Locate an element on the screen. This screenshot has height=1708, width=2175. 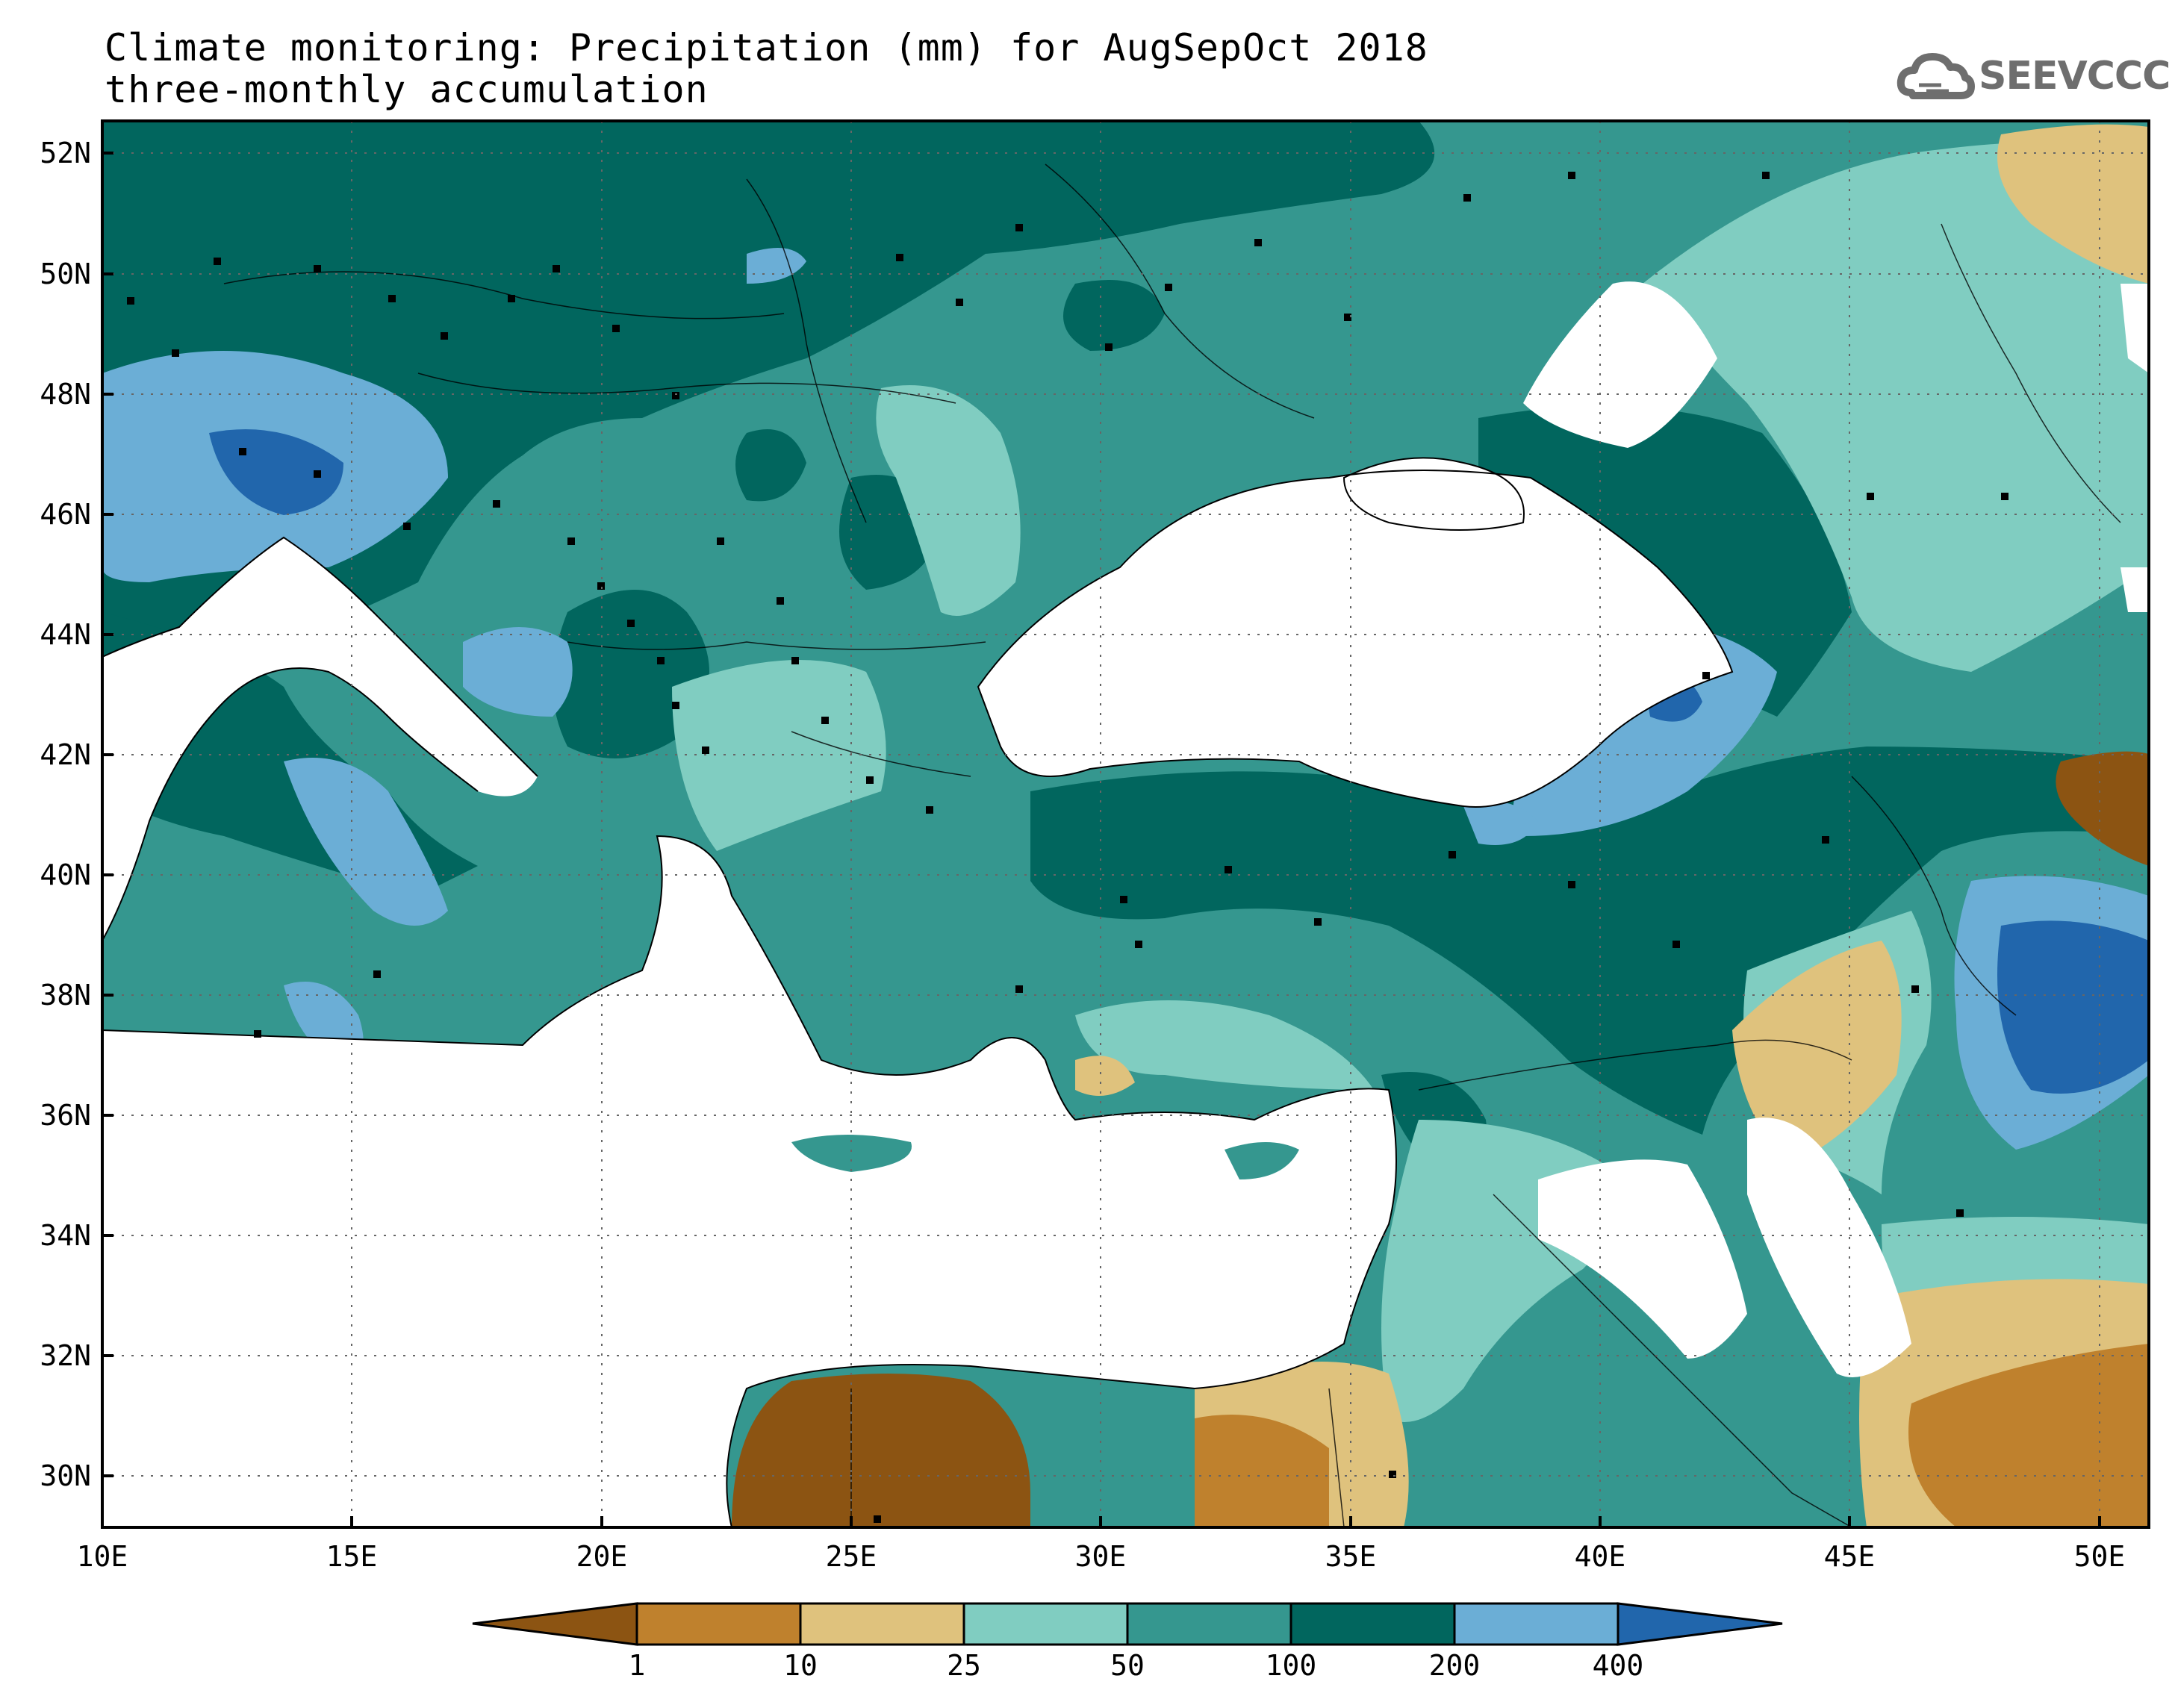
lon-label: 25E is located at coordinates (851, 1556).